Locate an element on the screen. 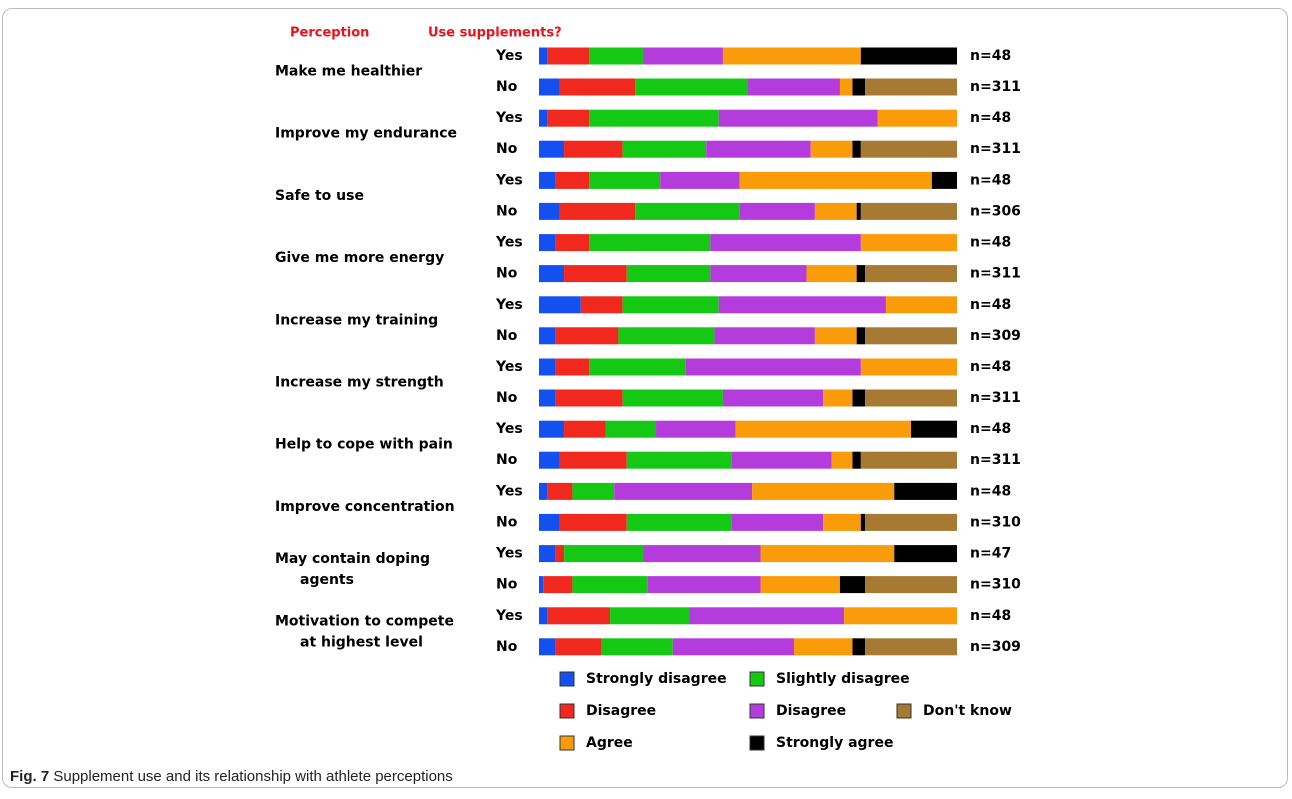  legend-label: Don't know is located at coordinates (967, 711).